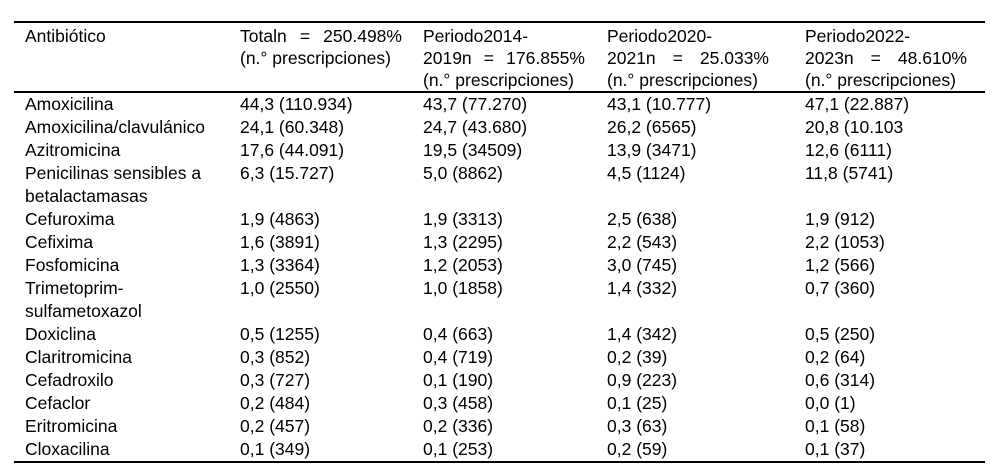  I want to click on header-n-label: 2023n, so click(829, 58).